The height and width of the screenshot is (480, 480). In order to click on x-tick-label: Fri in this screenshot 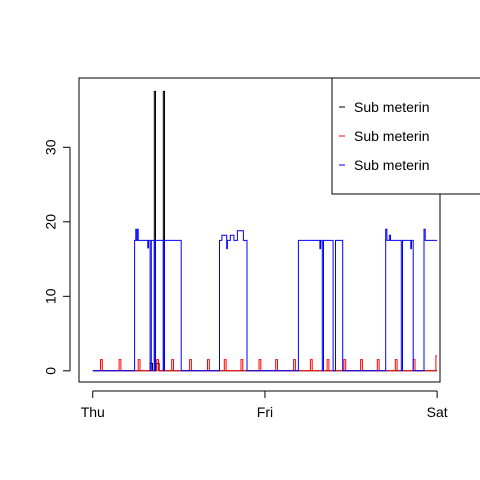, I will do `click(265, 412)`.